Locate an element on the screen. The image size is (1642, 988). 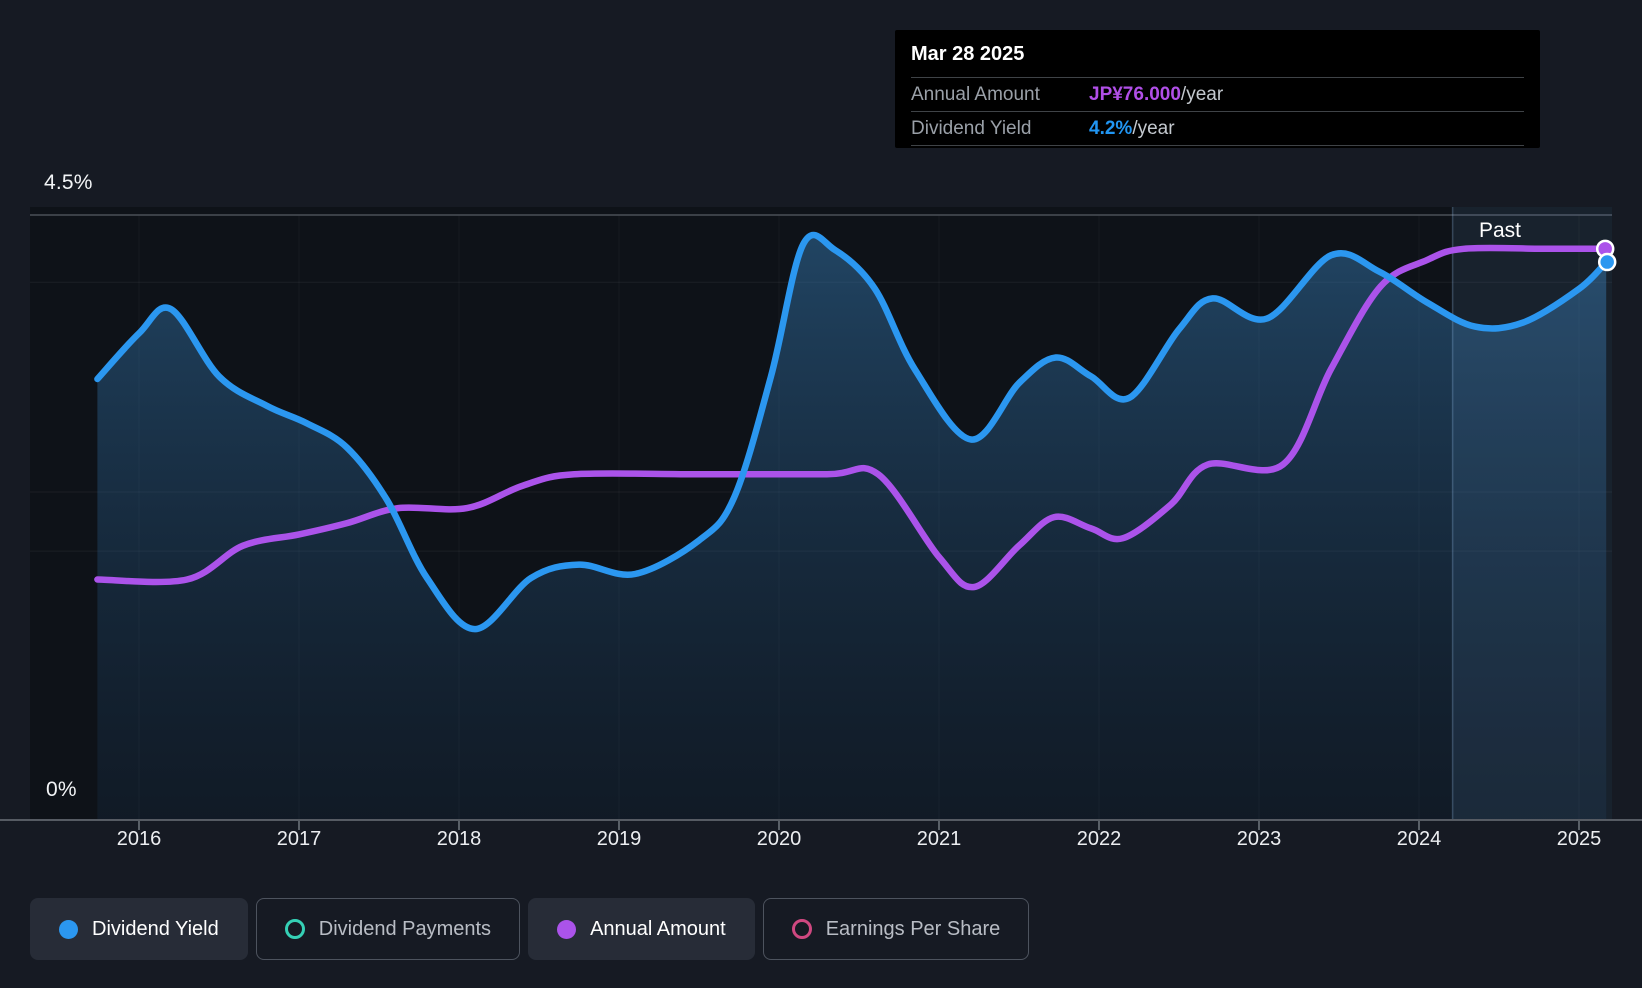
x-axis-year-label: 2023 is located at coordinates (1259, 839).